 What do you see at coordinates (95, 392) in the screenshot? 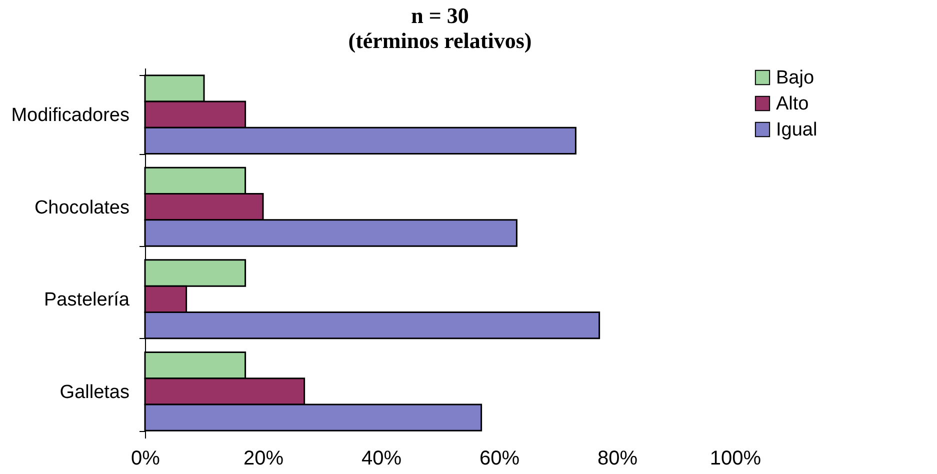
I see `y-tick-label: Galletas` at bounding box center [95, 392].